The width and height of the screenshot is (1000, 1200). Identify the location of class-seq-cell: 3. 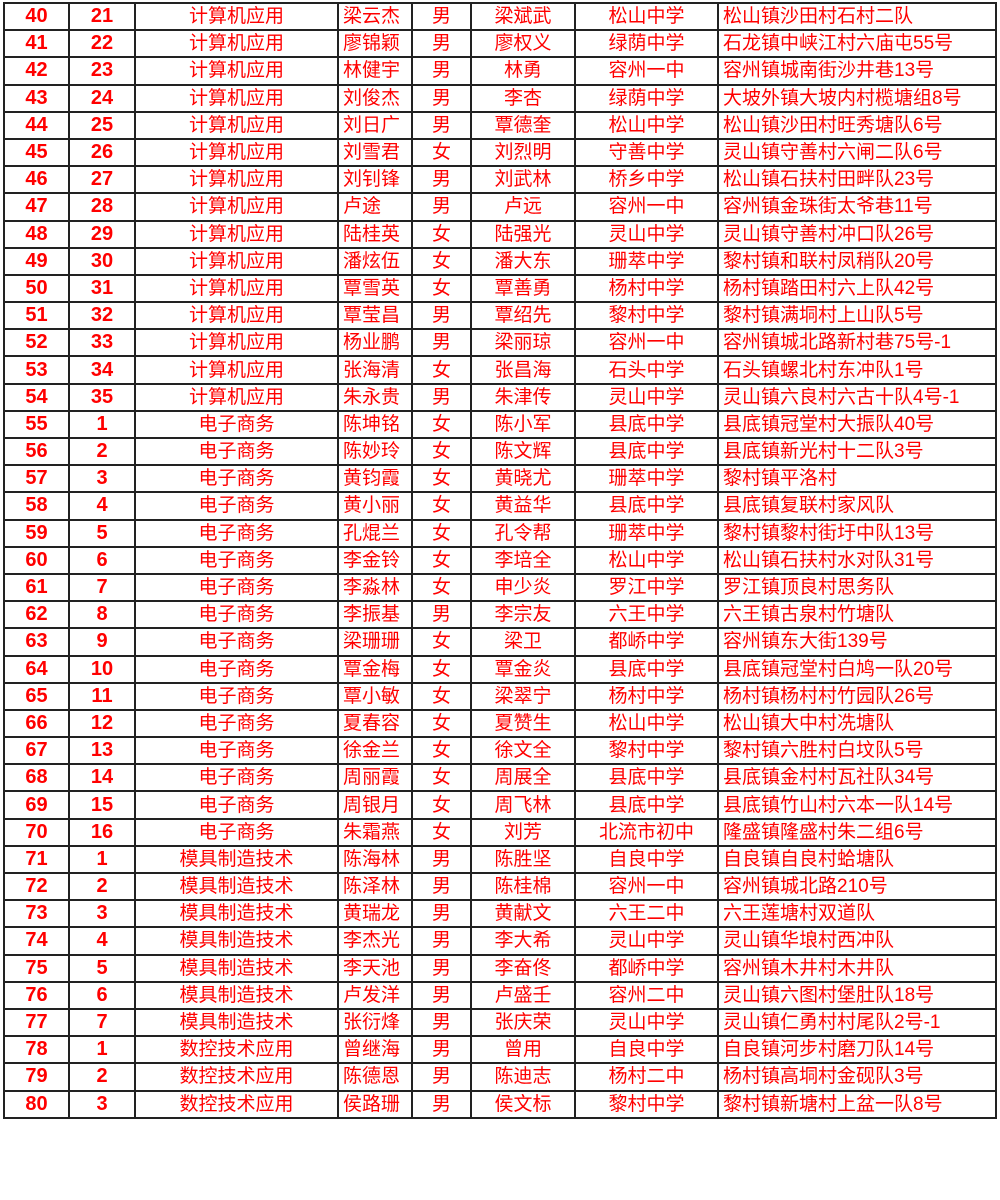
(102, 479).